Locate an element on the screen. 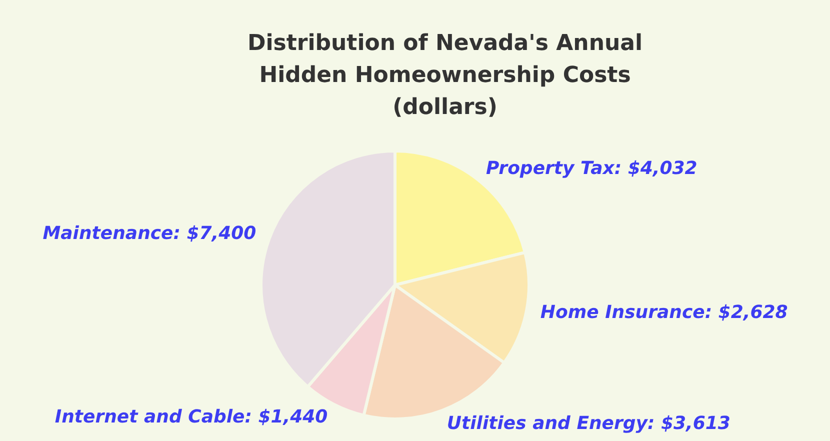 This screenshot has width=830, height=441. slice-label: Utilities and Energy: $3,613 is located at coordinates (588, 423).